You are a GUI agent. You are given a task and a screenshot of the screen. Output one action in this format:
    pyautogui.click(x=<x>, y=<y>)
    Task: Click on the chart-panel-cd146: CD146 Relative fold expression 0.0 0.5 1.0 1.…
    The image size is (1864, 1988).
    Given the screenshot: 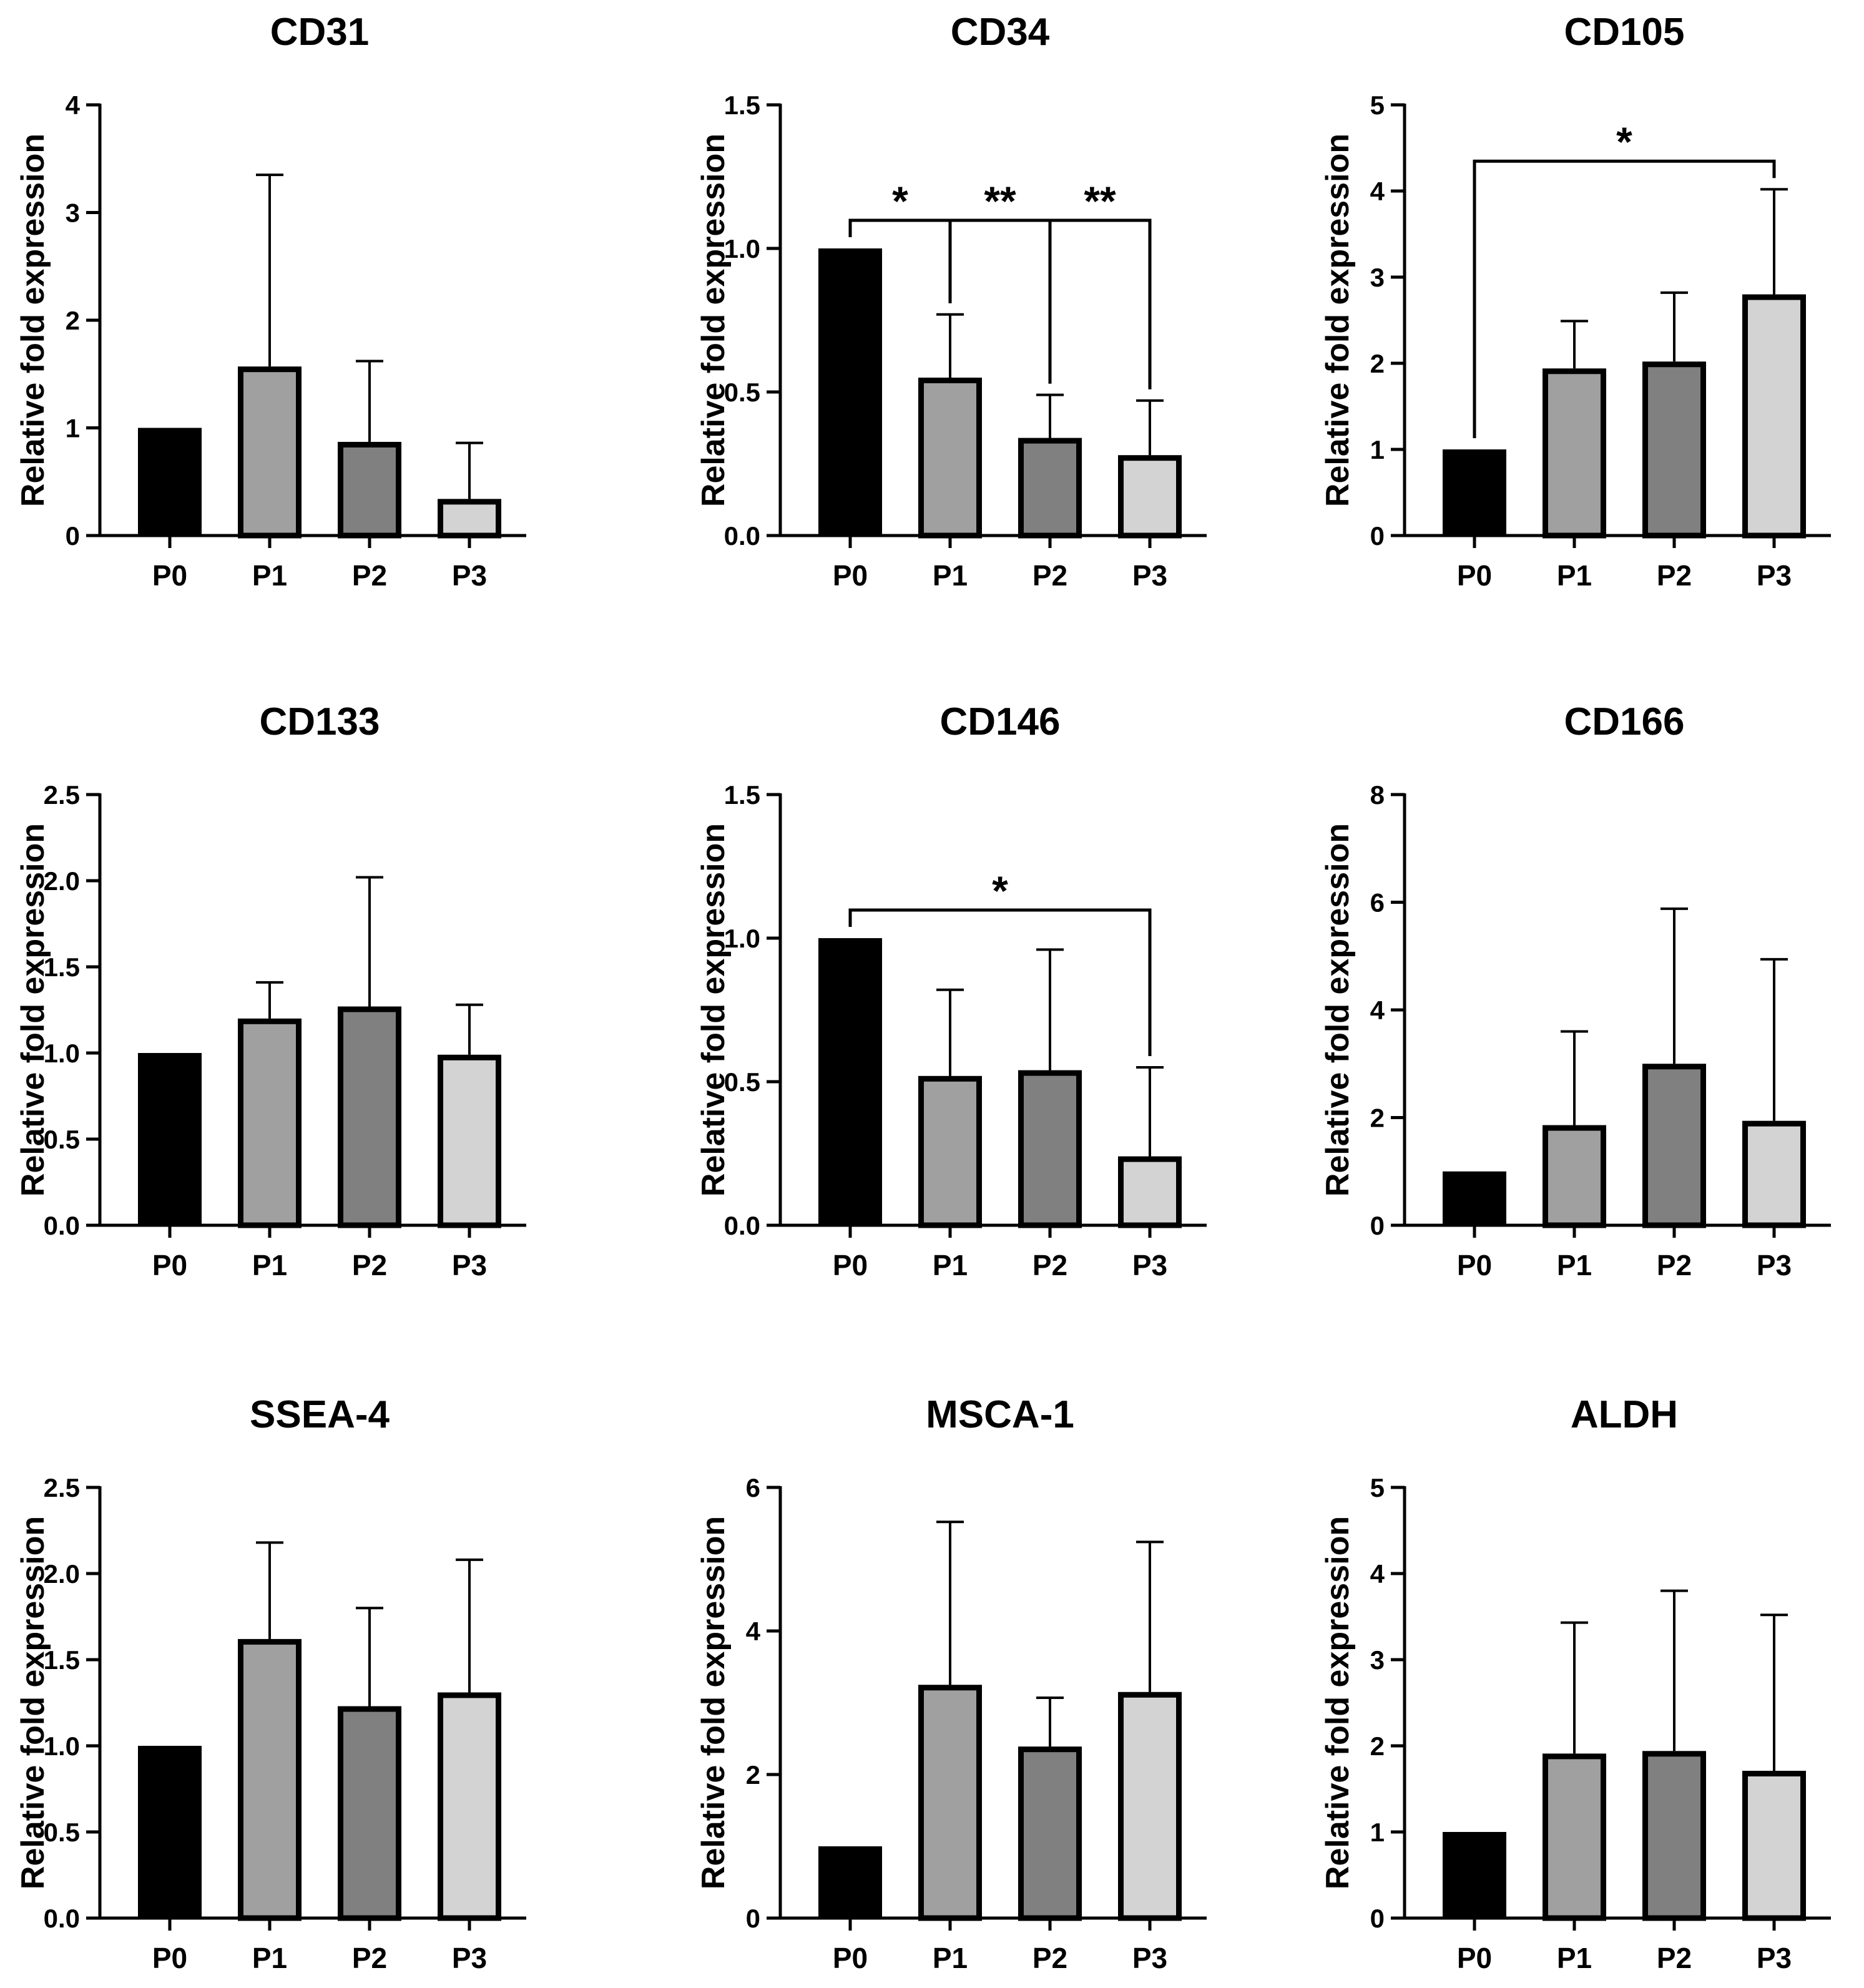 What is the action you would take?
    pyautogui.click(x=951, y=990)
    